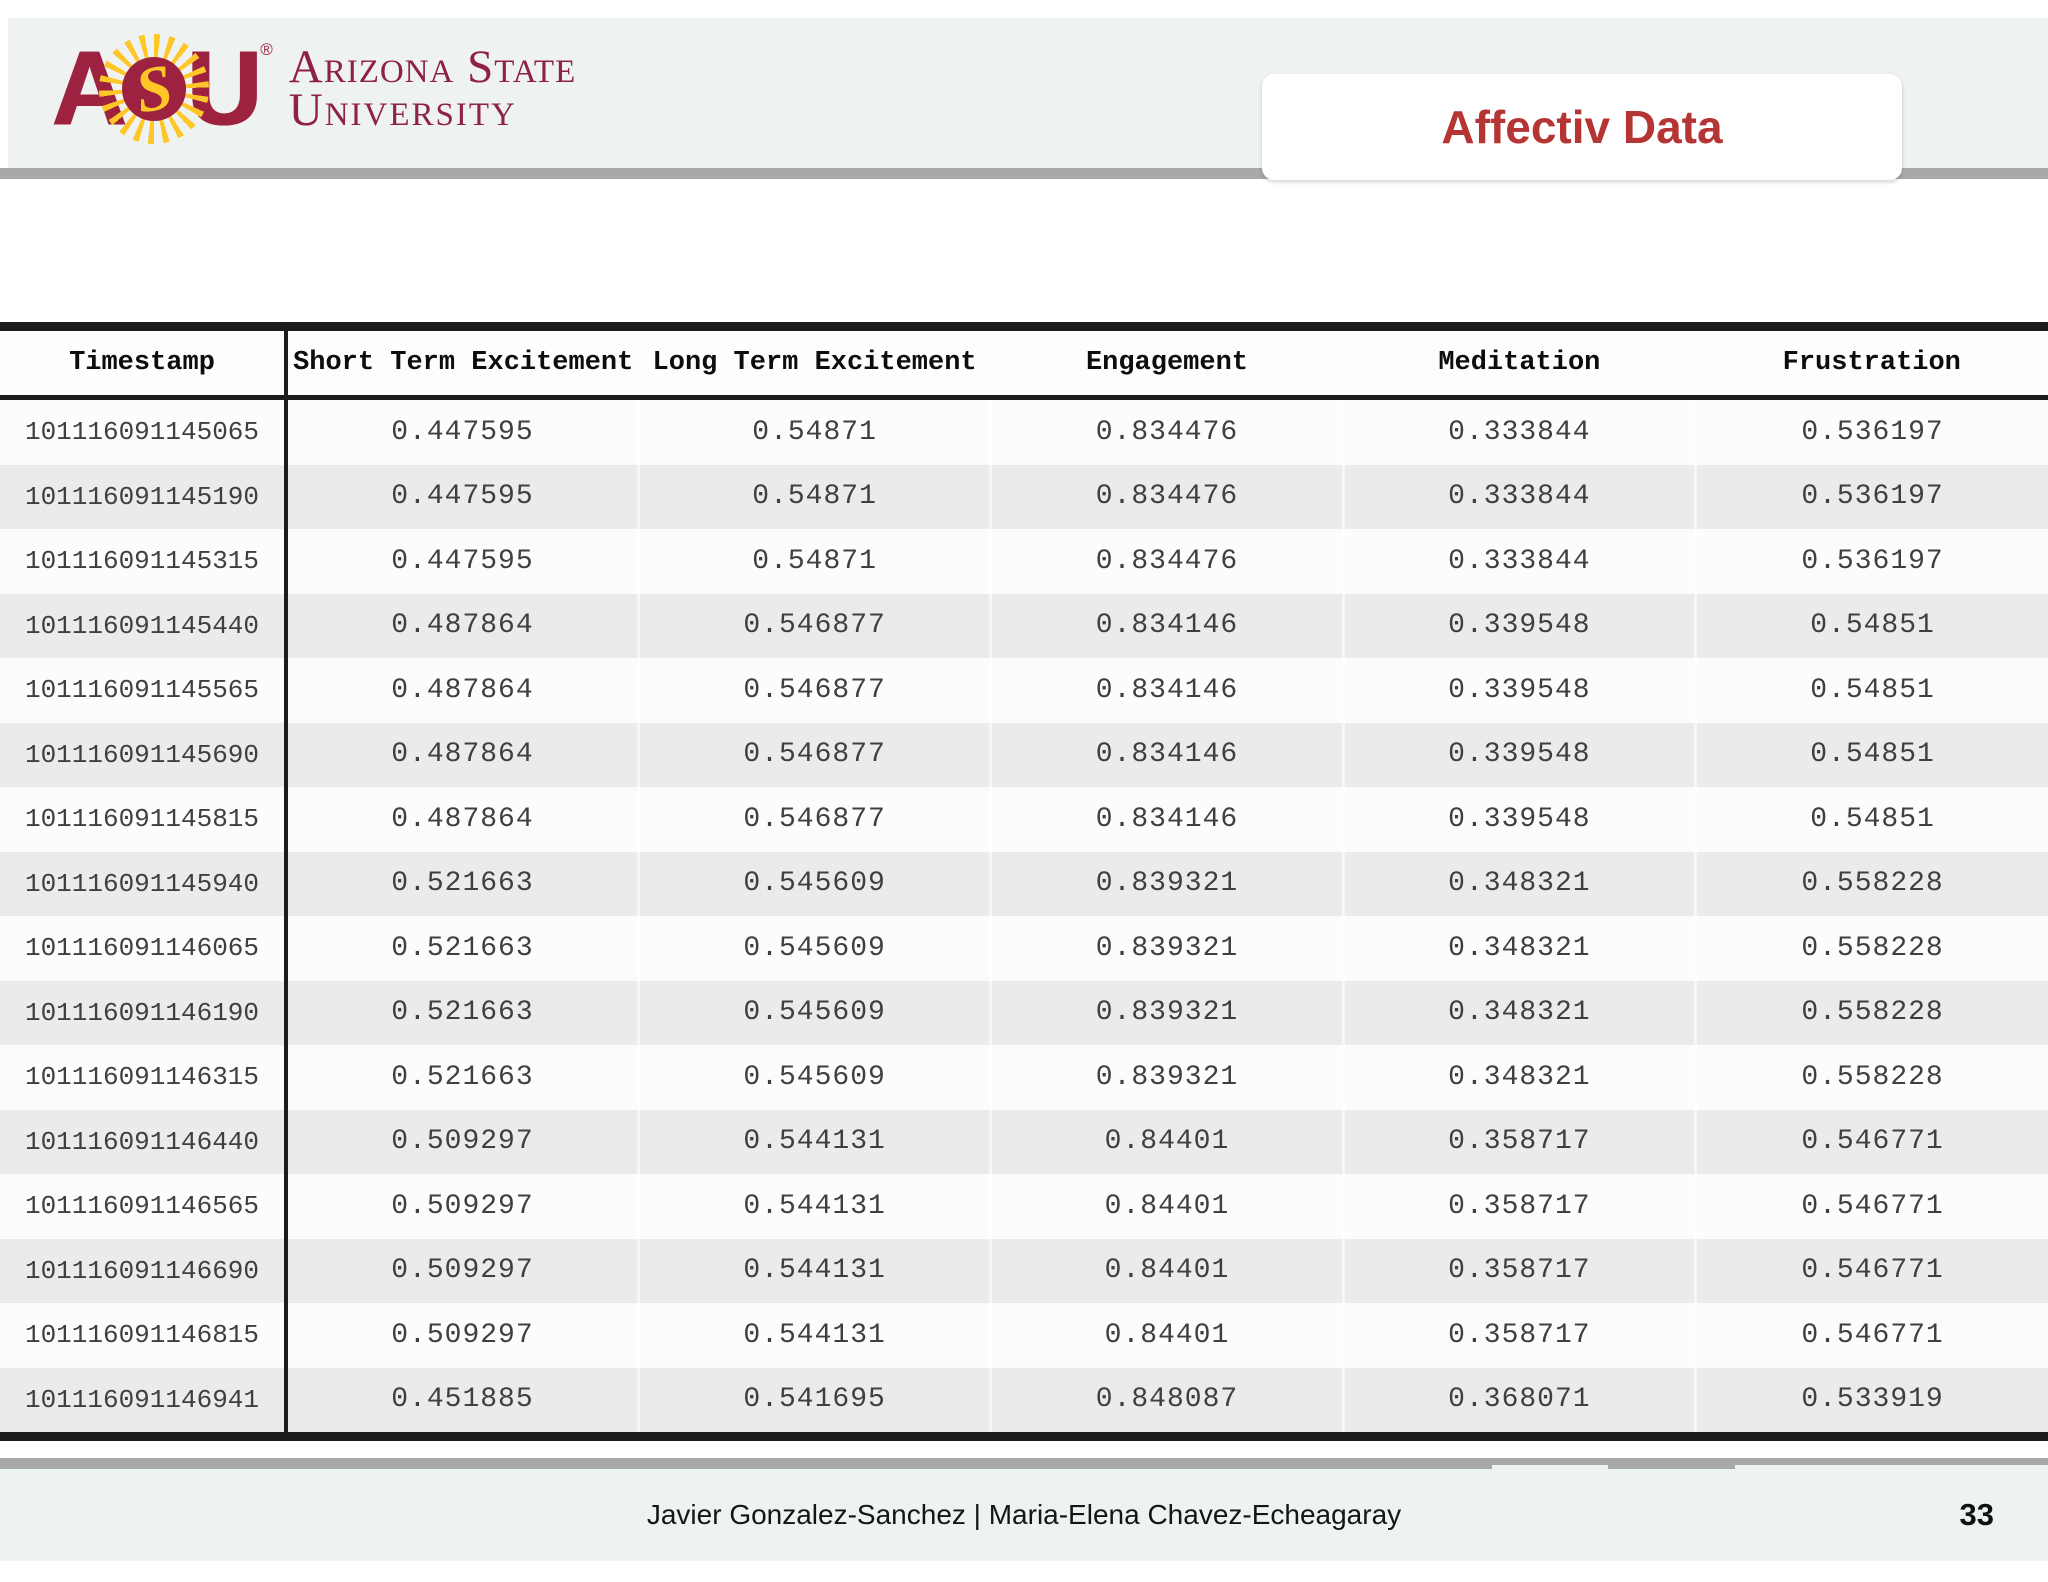 This screenshot has height=1582, width=2048. I want to click on timestamp-cell: 101116091146190, so click(143, 1012).